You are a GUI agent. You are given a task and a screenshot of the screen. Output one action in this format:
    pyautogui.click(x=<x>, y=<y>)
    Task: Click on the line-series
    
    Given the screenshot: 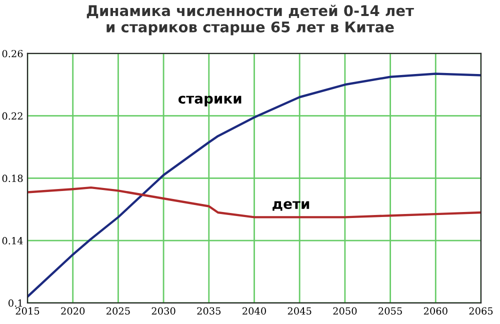 What is the action you would take?
    pyautogui.click(x=254, y=202)
    